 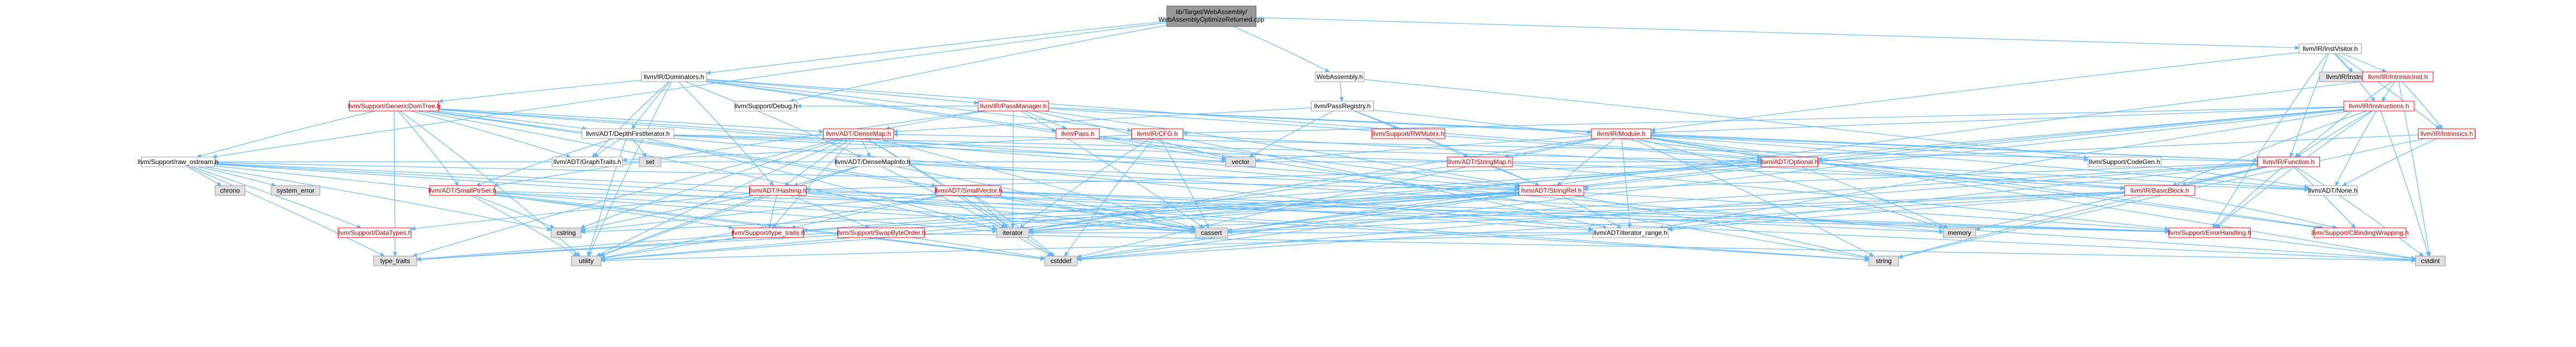 I want to click on edge-instructions-to-optional, so click(x=2081, y=135).